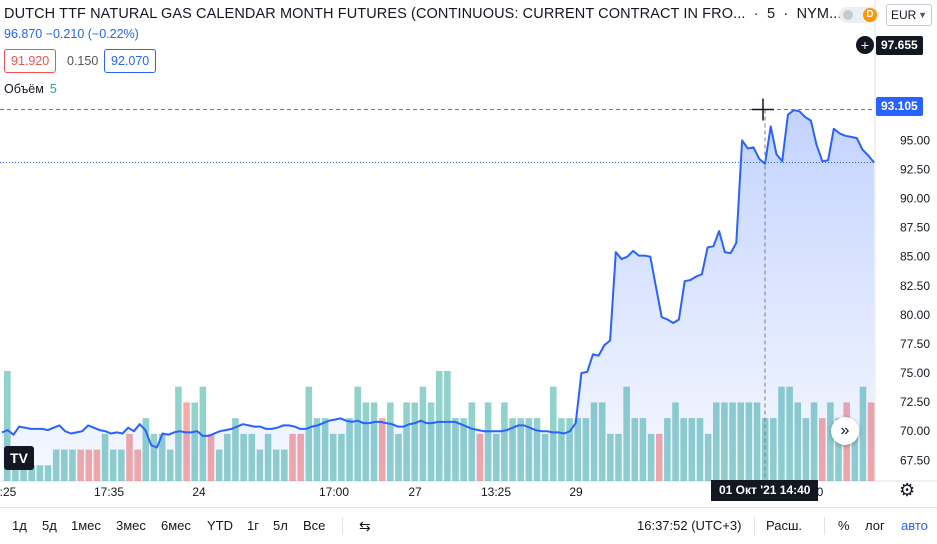  Describe the element at coordinates (922, 15) in the screenshot. I see `chevron-down-icon: ▼` at that location.